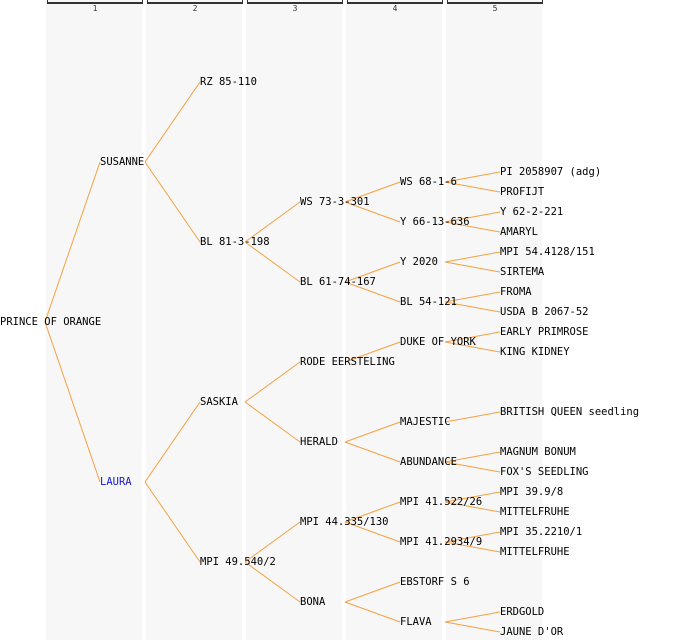  What do you see at coordinates (425, 422) in the screenshot?
I see `node-majestic: MAJESTIC` at bounding box center [425, 422].